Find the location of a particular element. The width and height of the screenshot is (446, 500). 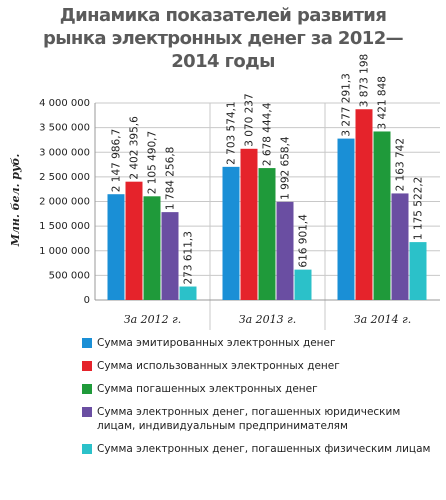

legend-item: Сумма использованных электронных денег is located at coordinates (259, 366).